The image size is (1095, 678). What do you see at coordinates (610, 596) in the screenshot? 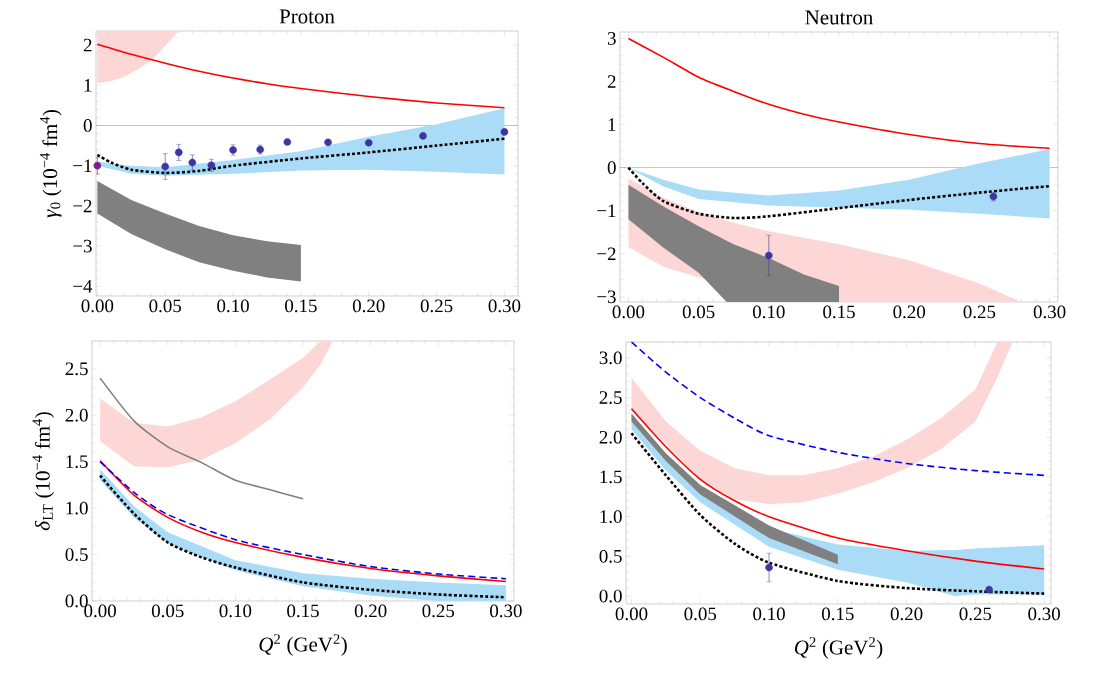
I see `y-tick-label: 0.0` at bounding box center [610, 596].